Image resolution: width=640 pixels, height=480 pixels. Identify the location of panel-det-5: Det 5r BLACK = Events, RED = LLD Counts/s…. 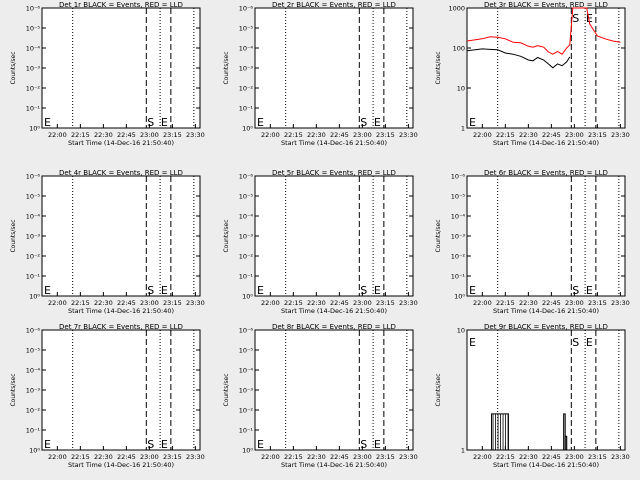
(320, 242).